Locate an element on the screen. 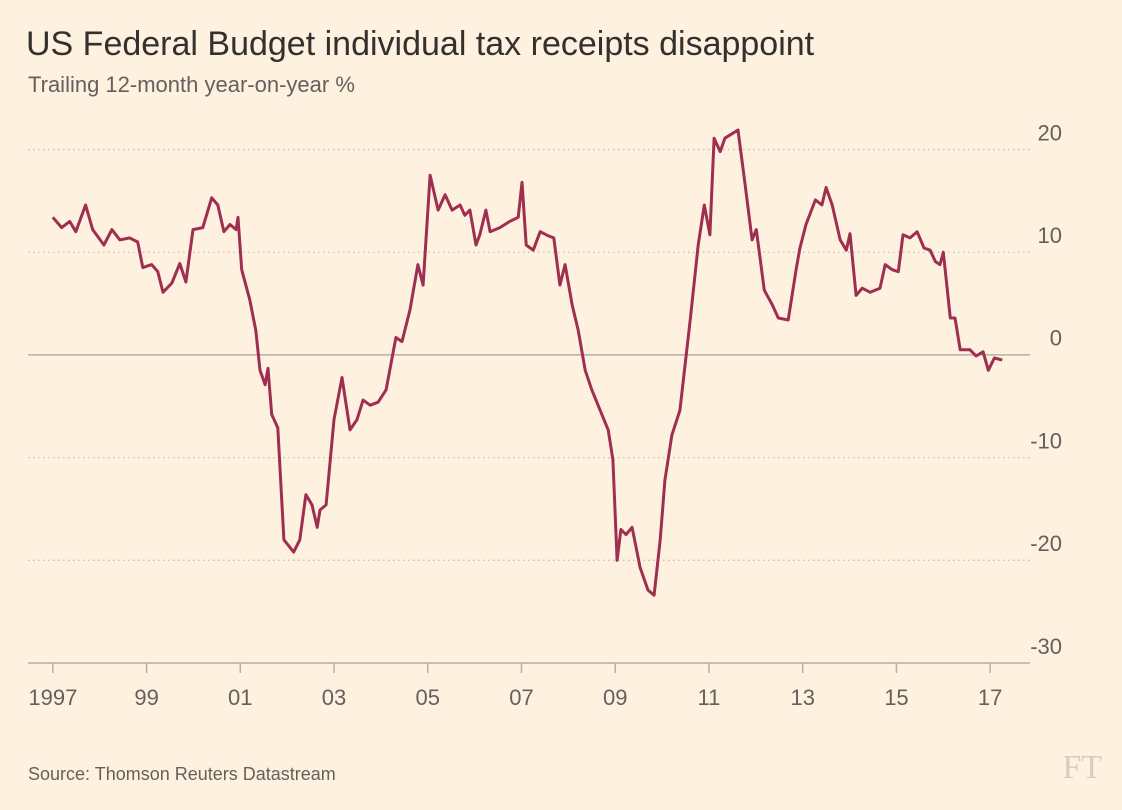  source: Source: Thomson Reuters Datastream is located at coordinates (182, 774).